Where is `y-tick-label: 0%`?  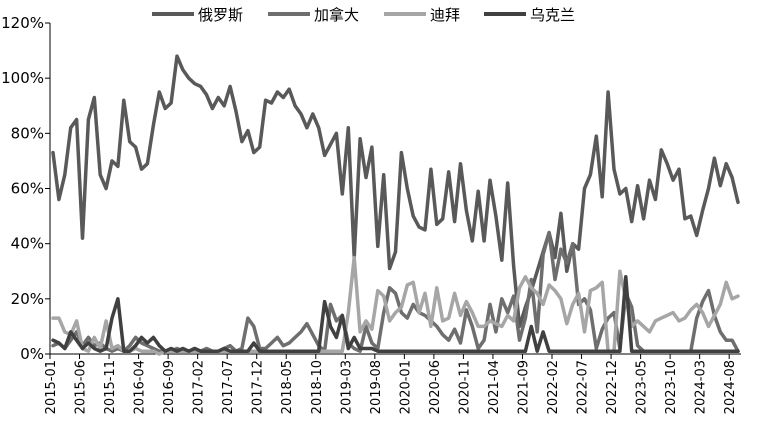 y-tick-label: 0% is located at coordinates (32, 354).